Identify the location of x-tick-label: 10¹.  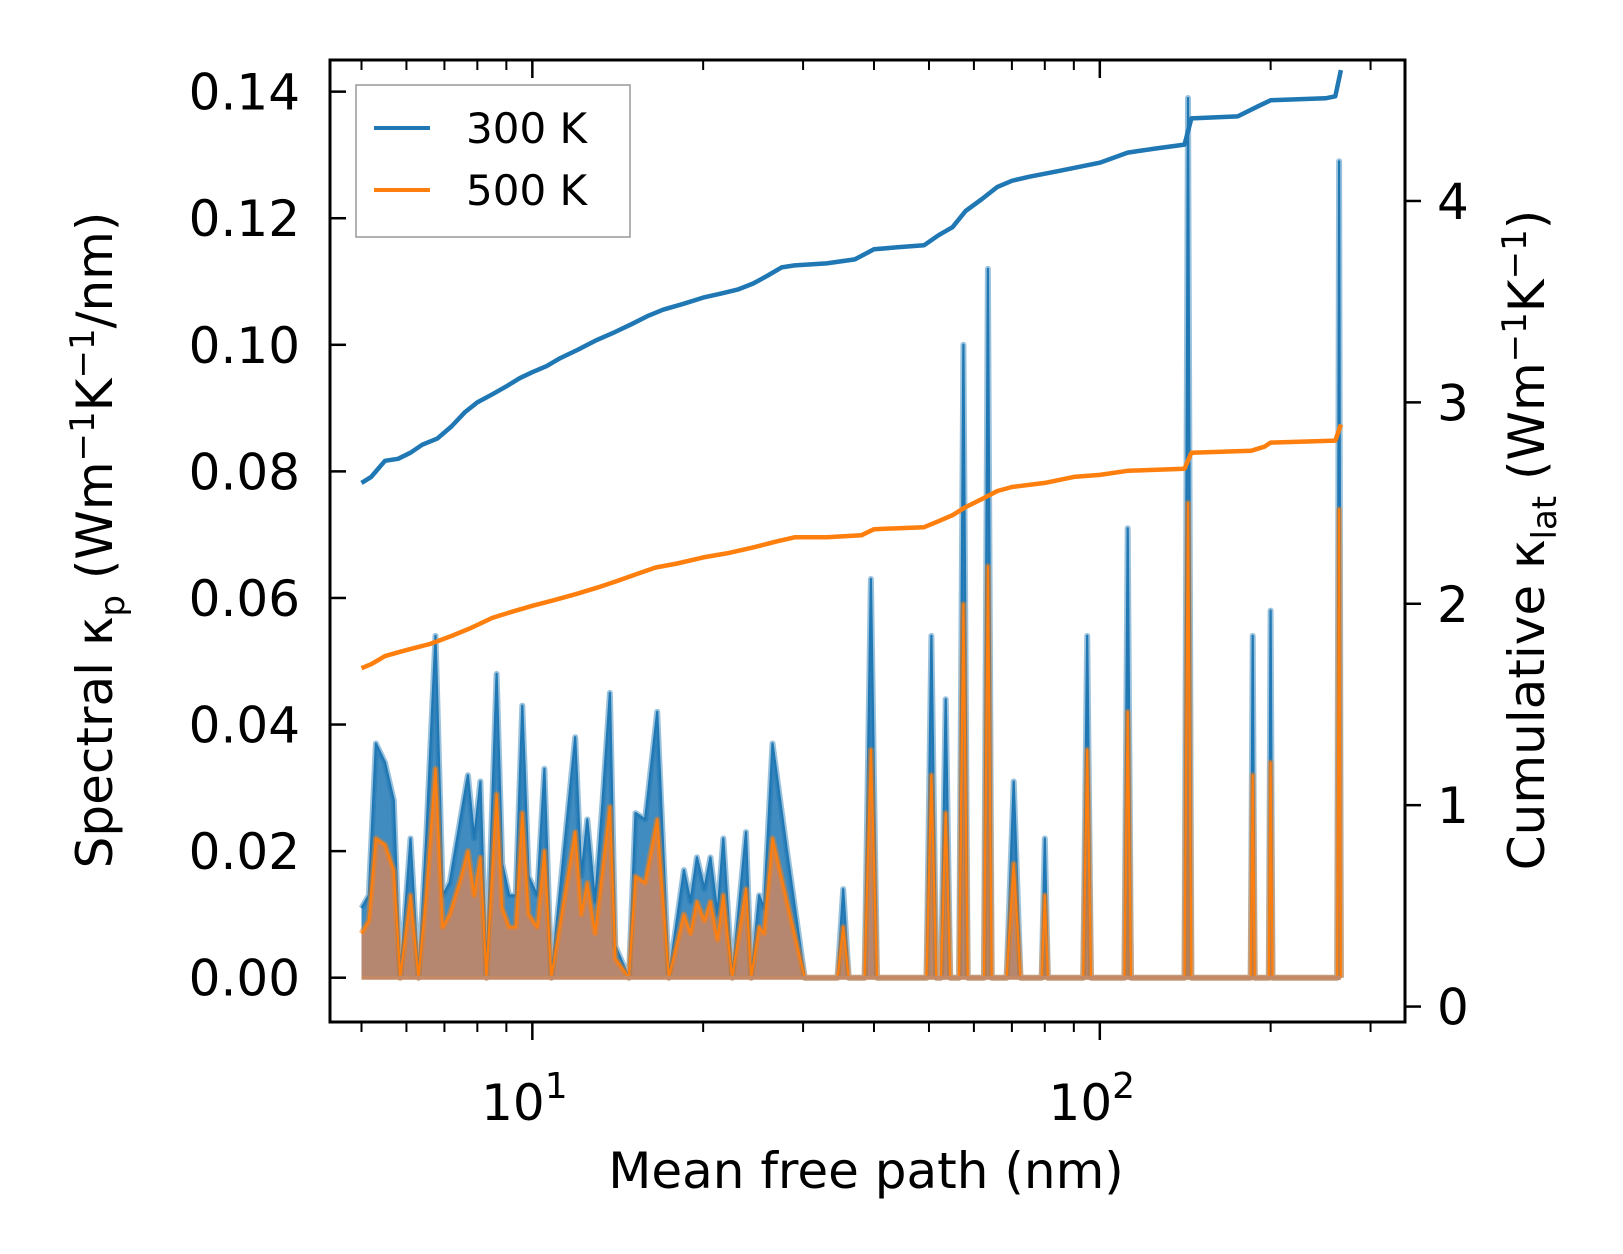
(524, 1099).